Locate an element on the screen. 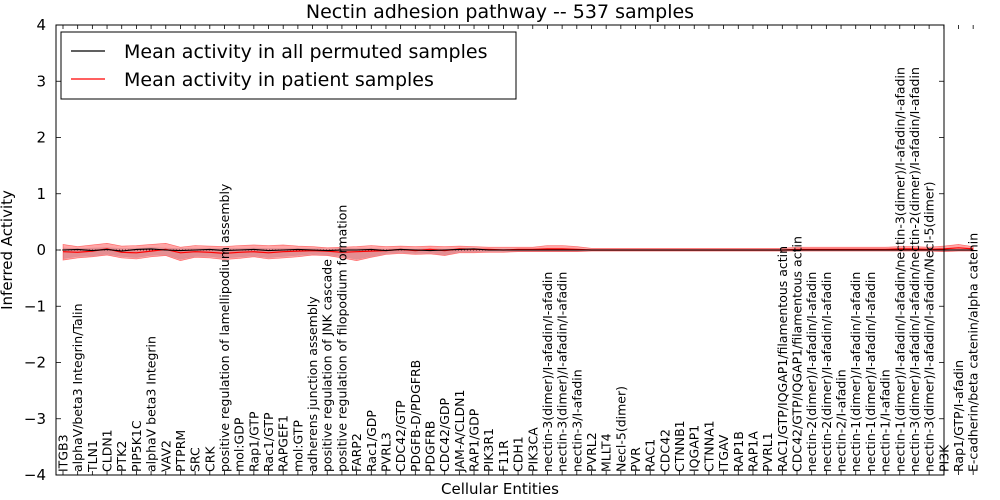 This screenshot has width=1000, height=500. x-tick-label: mol:GDP is located at coordinates (239, 444).